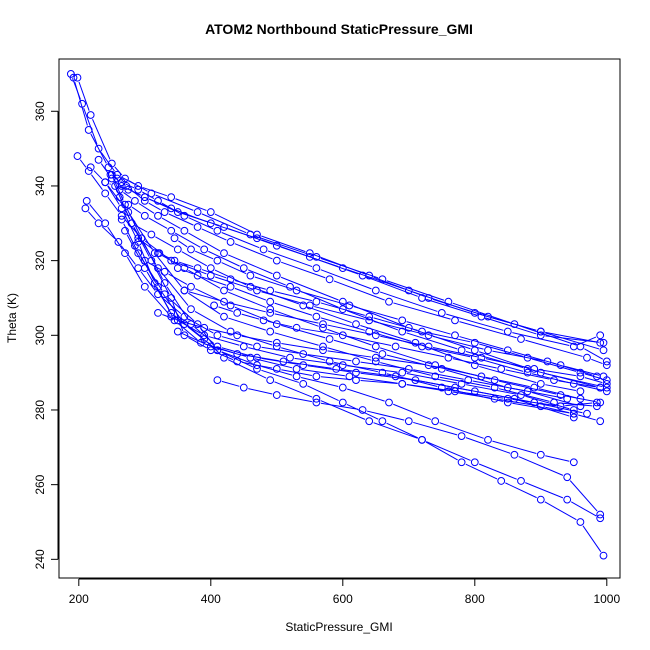 The height and width of the screenshot is (650, 650). I want to click on x-axis-label: StaticPressure_GMI, so click(338, 627).